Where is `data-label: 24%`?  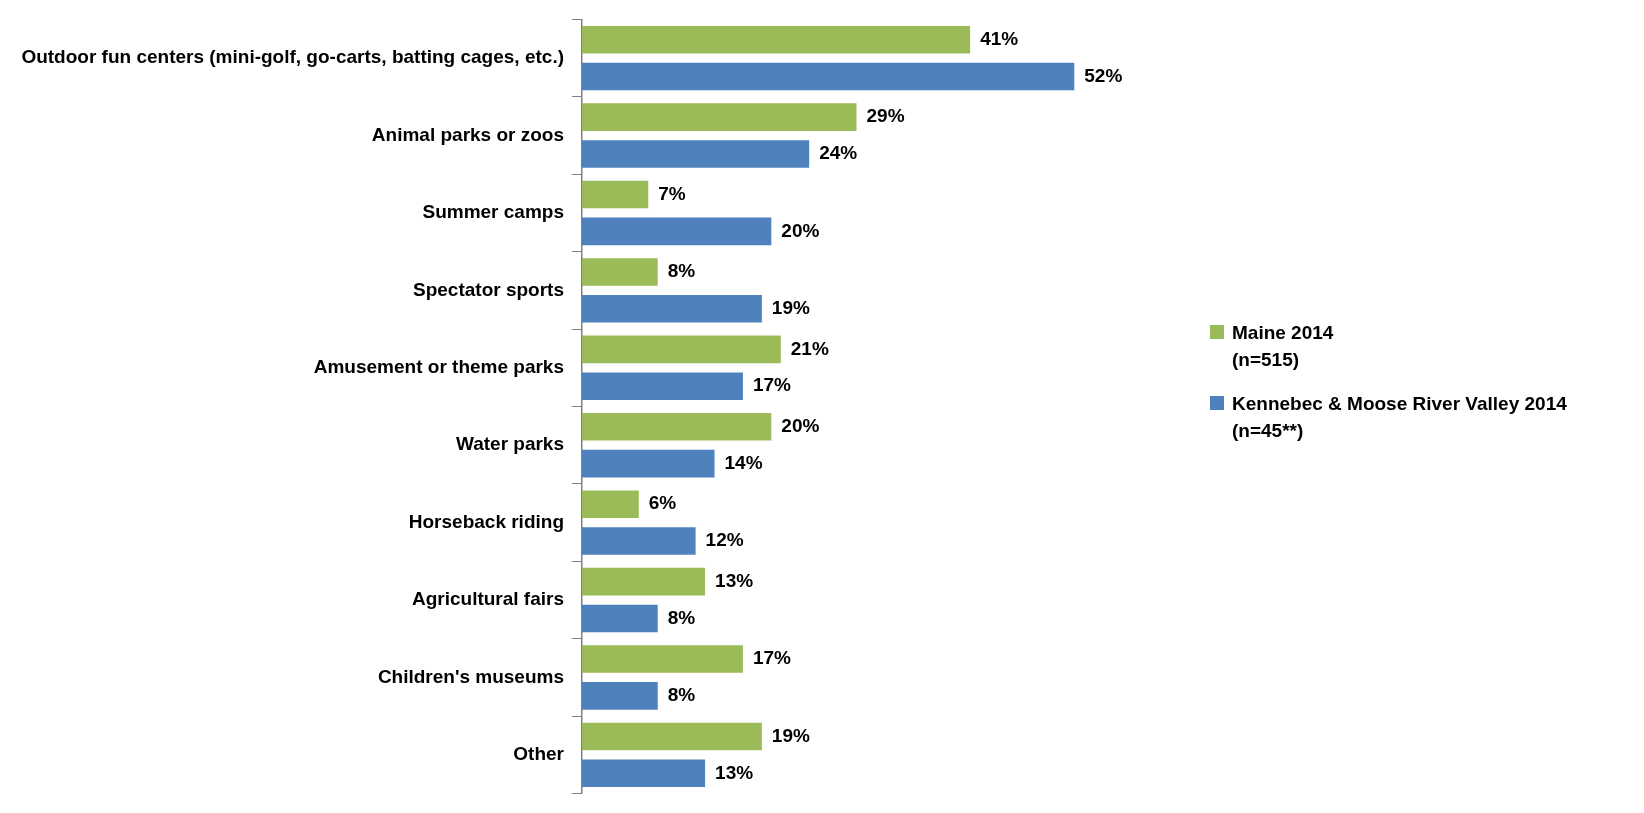 data-label: 24% is located at coordinates (838, 153).